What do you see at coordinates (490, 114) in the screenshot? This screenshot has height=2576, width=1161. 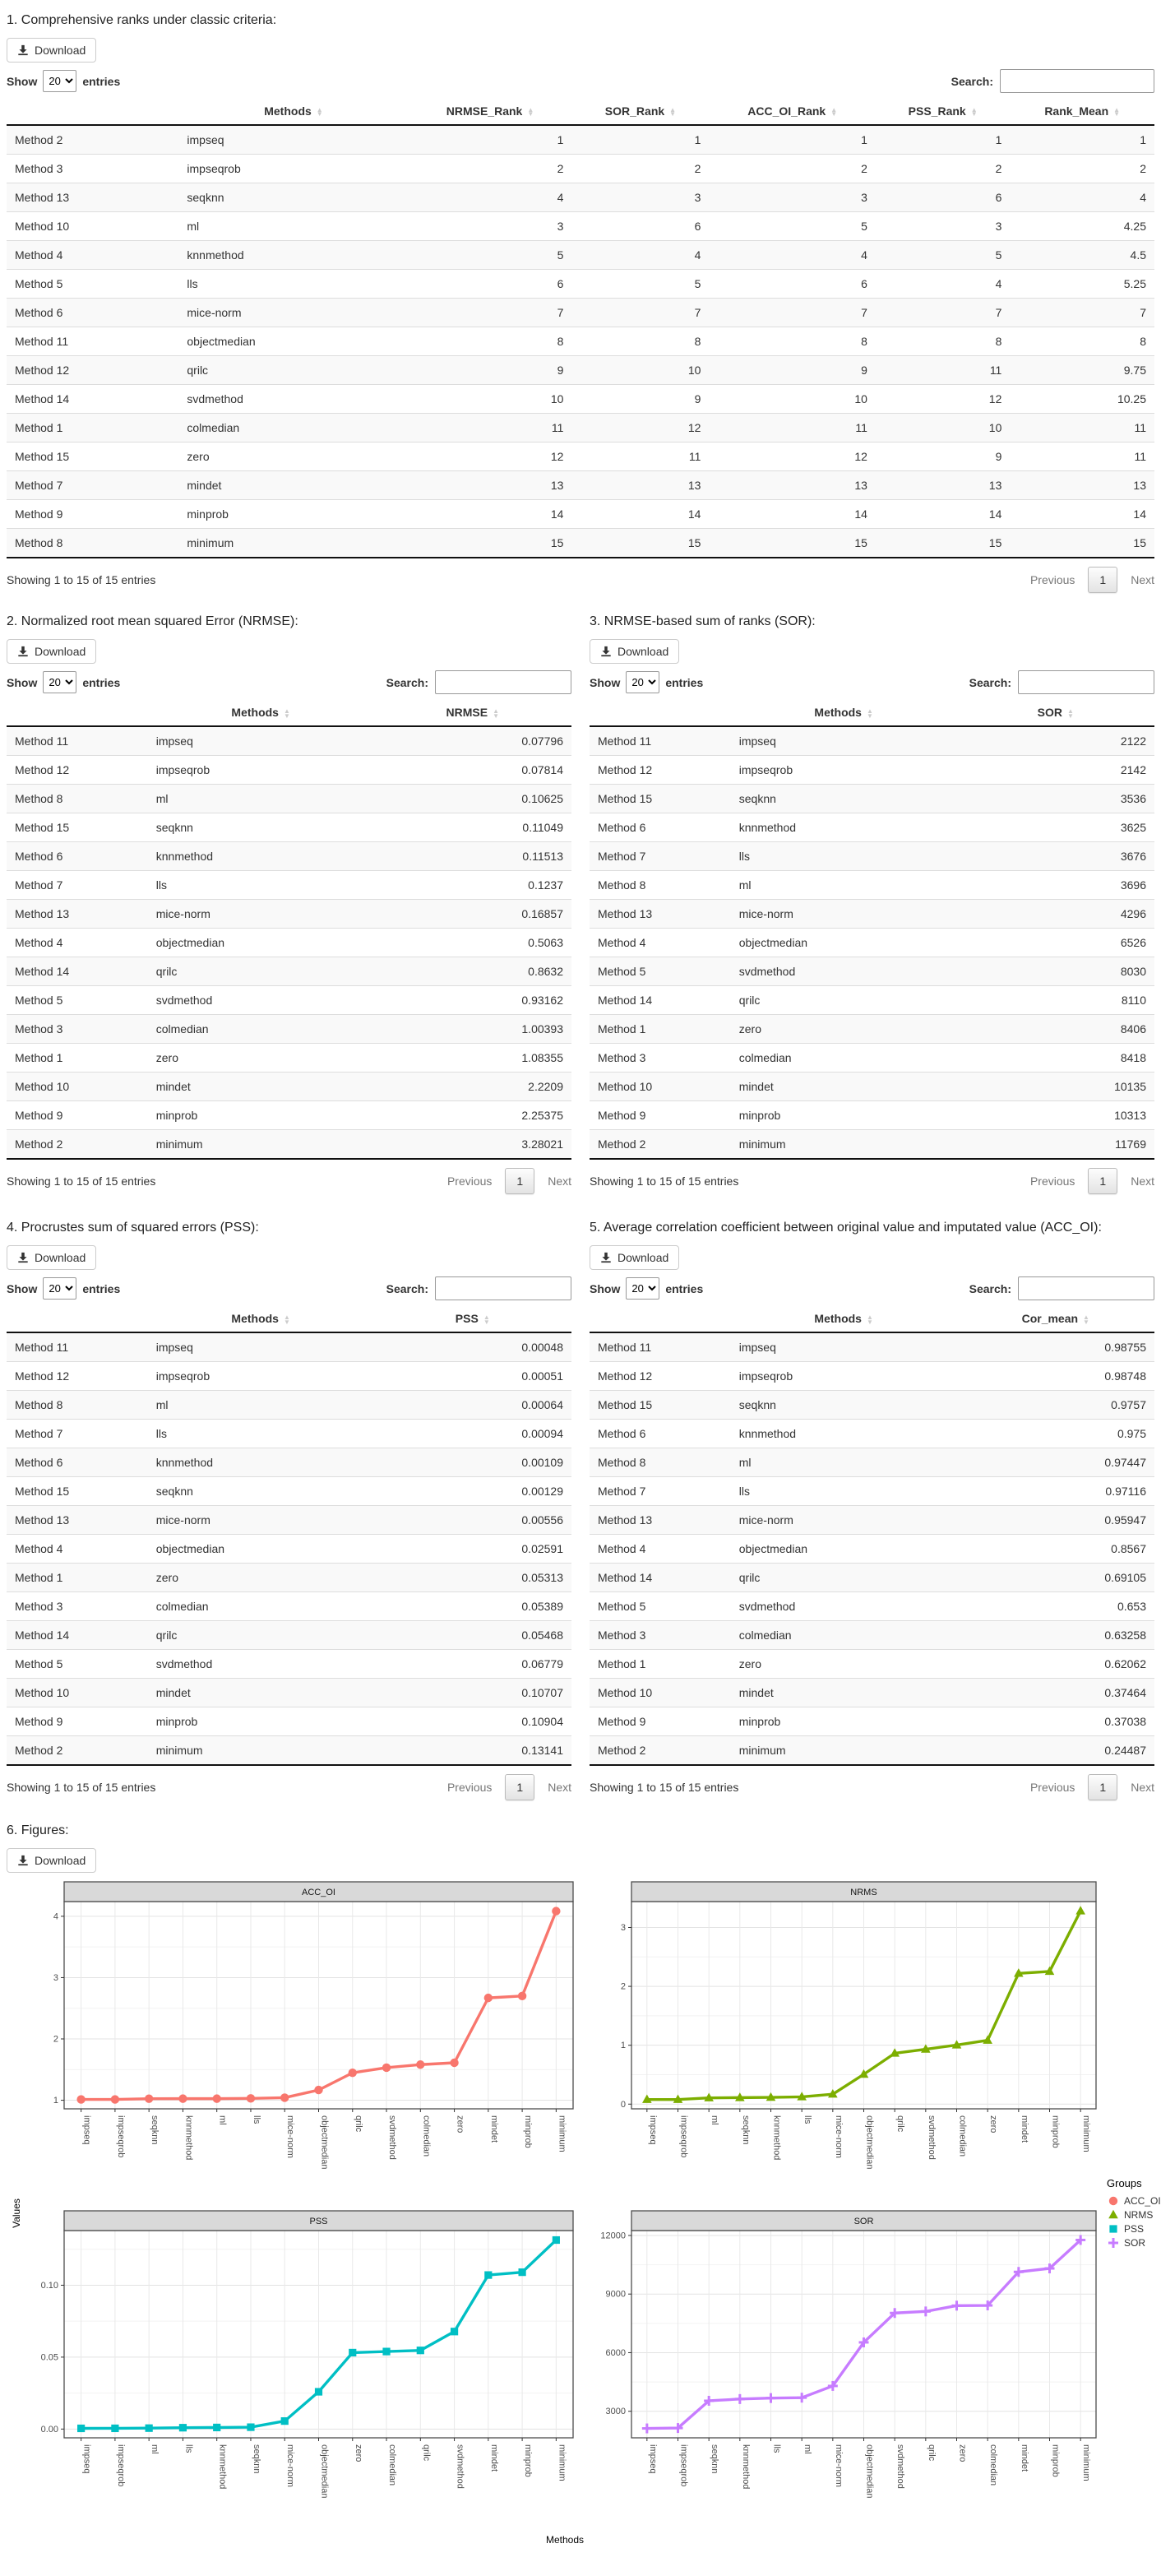 I see `column-header-nrmse_rank: NRMSE_Rank ▲ ▼` at bounding box center [490, 114].